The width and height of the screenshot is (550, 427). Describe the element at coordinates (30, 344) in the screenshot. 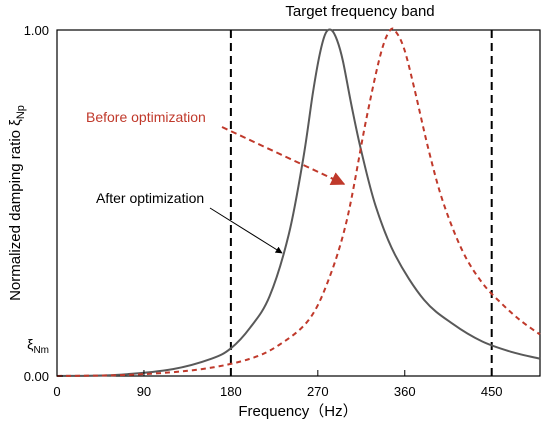

I see `y-symbol-main: ξ` at that location.